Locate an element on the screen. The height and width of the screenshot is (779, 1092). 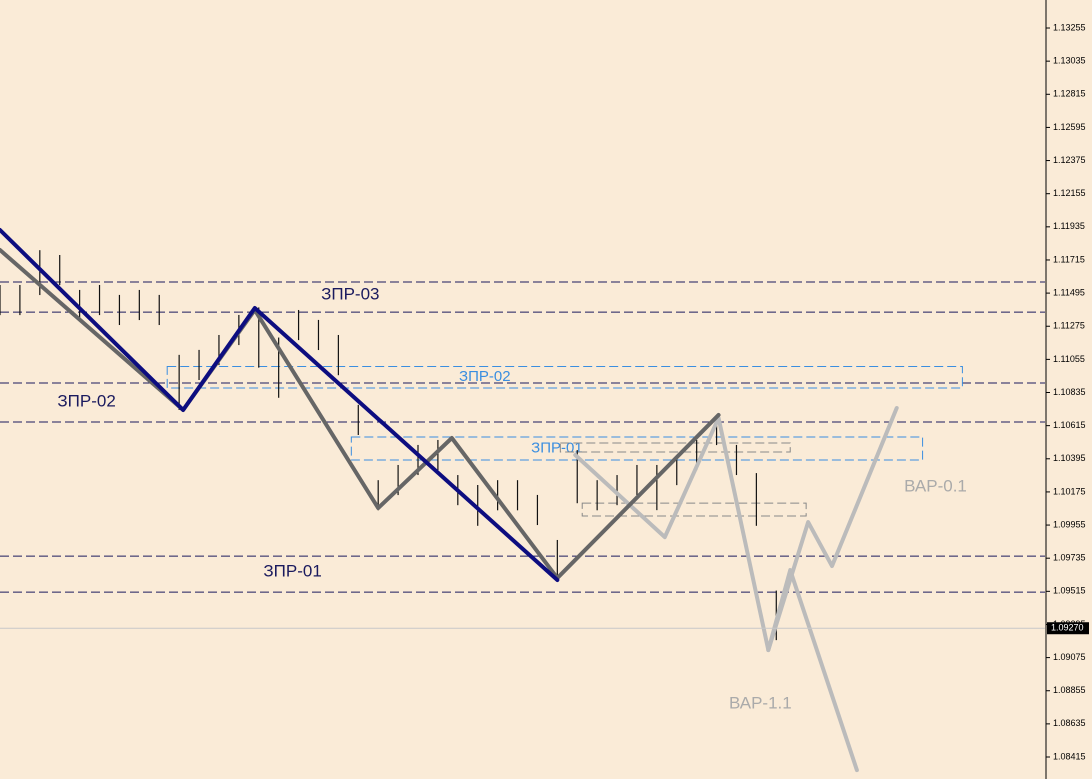
current-price-label: 1.09270 is located at coordinates (1067, 628).